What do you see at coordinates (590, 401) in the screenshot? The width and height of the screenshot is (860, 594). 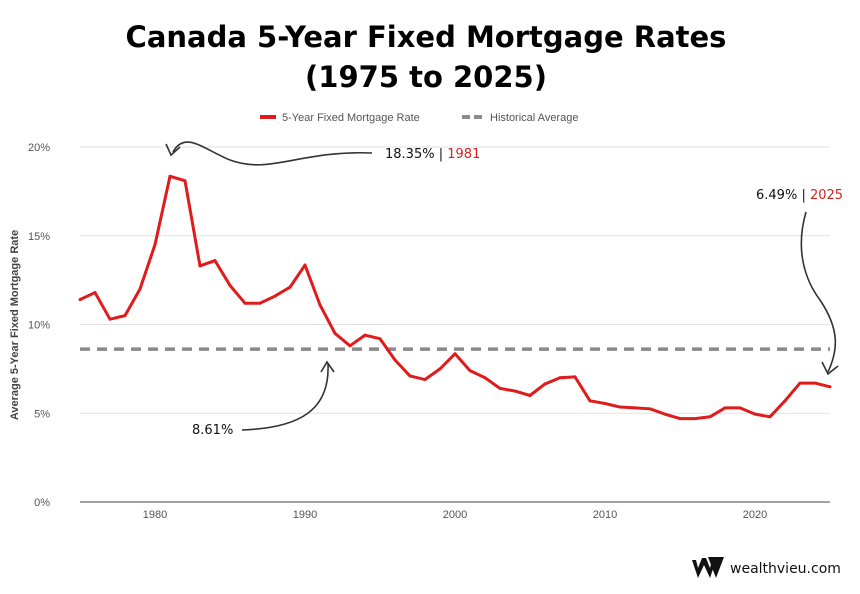 I see `rate-point-2009` at bounding box center [590, 401].